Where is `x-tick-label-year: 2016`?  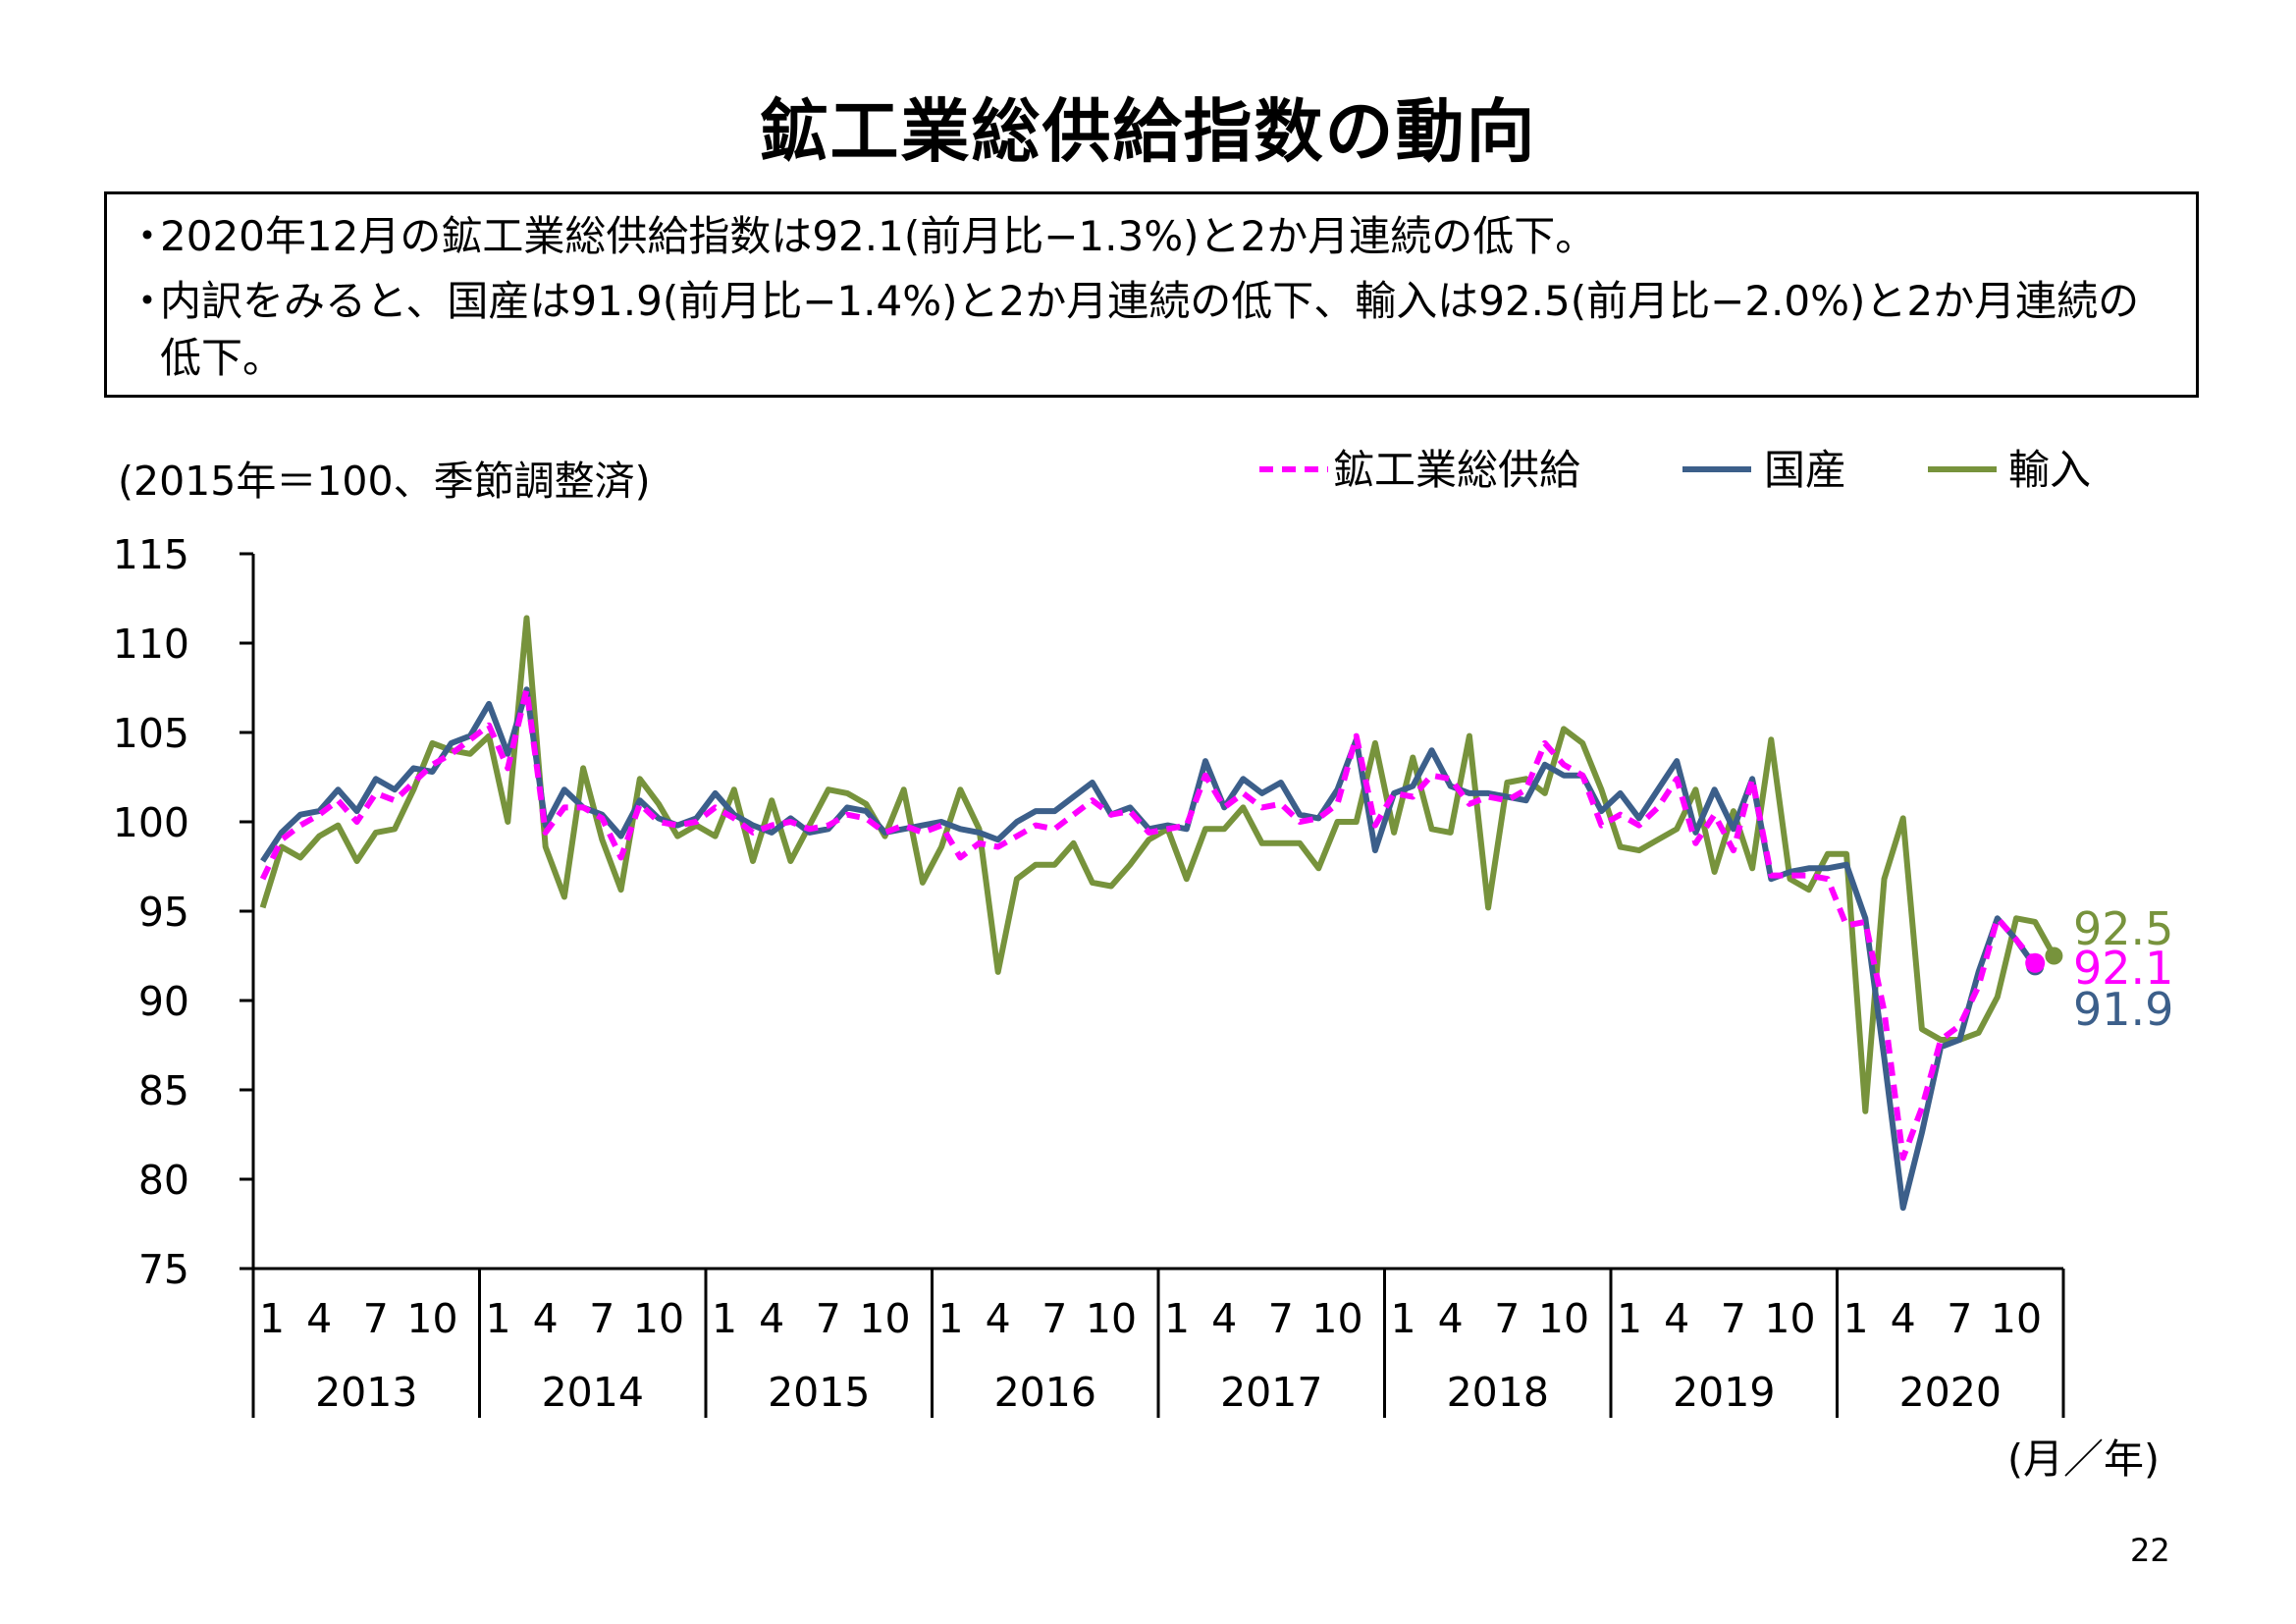 x-tick-label-year: 2016 is located at coordinates (1045, 1392).